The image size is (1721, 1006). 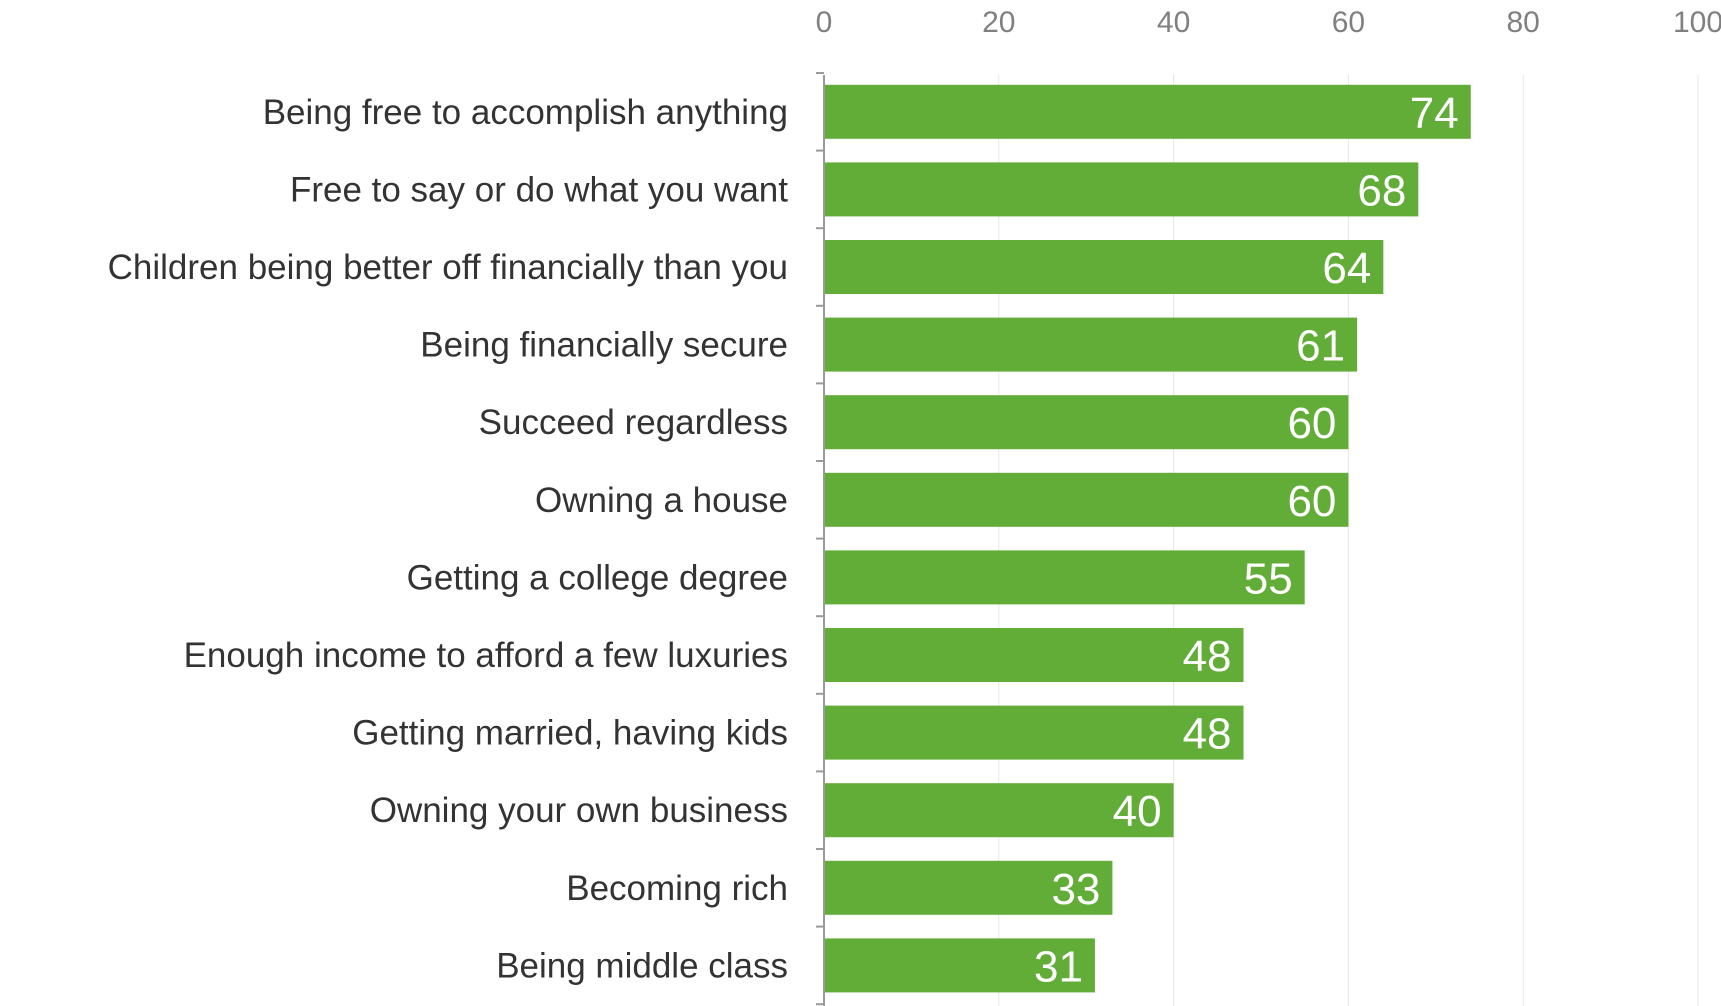 I want to click on x-axis-ticks: 0 20 40 60 80 100, so click(x=1268, y=22).